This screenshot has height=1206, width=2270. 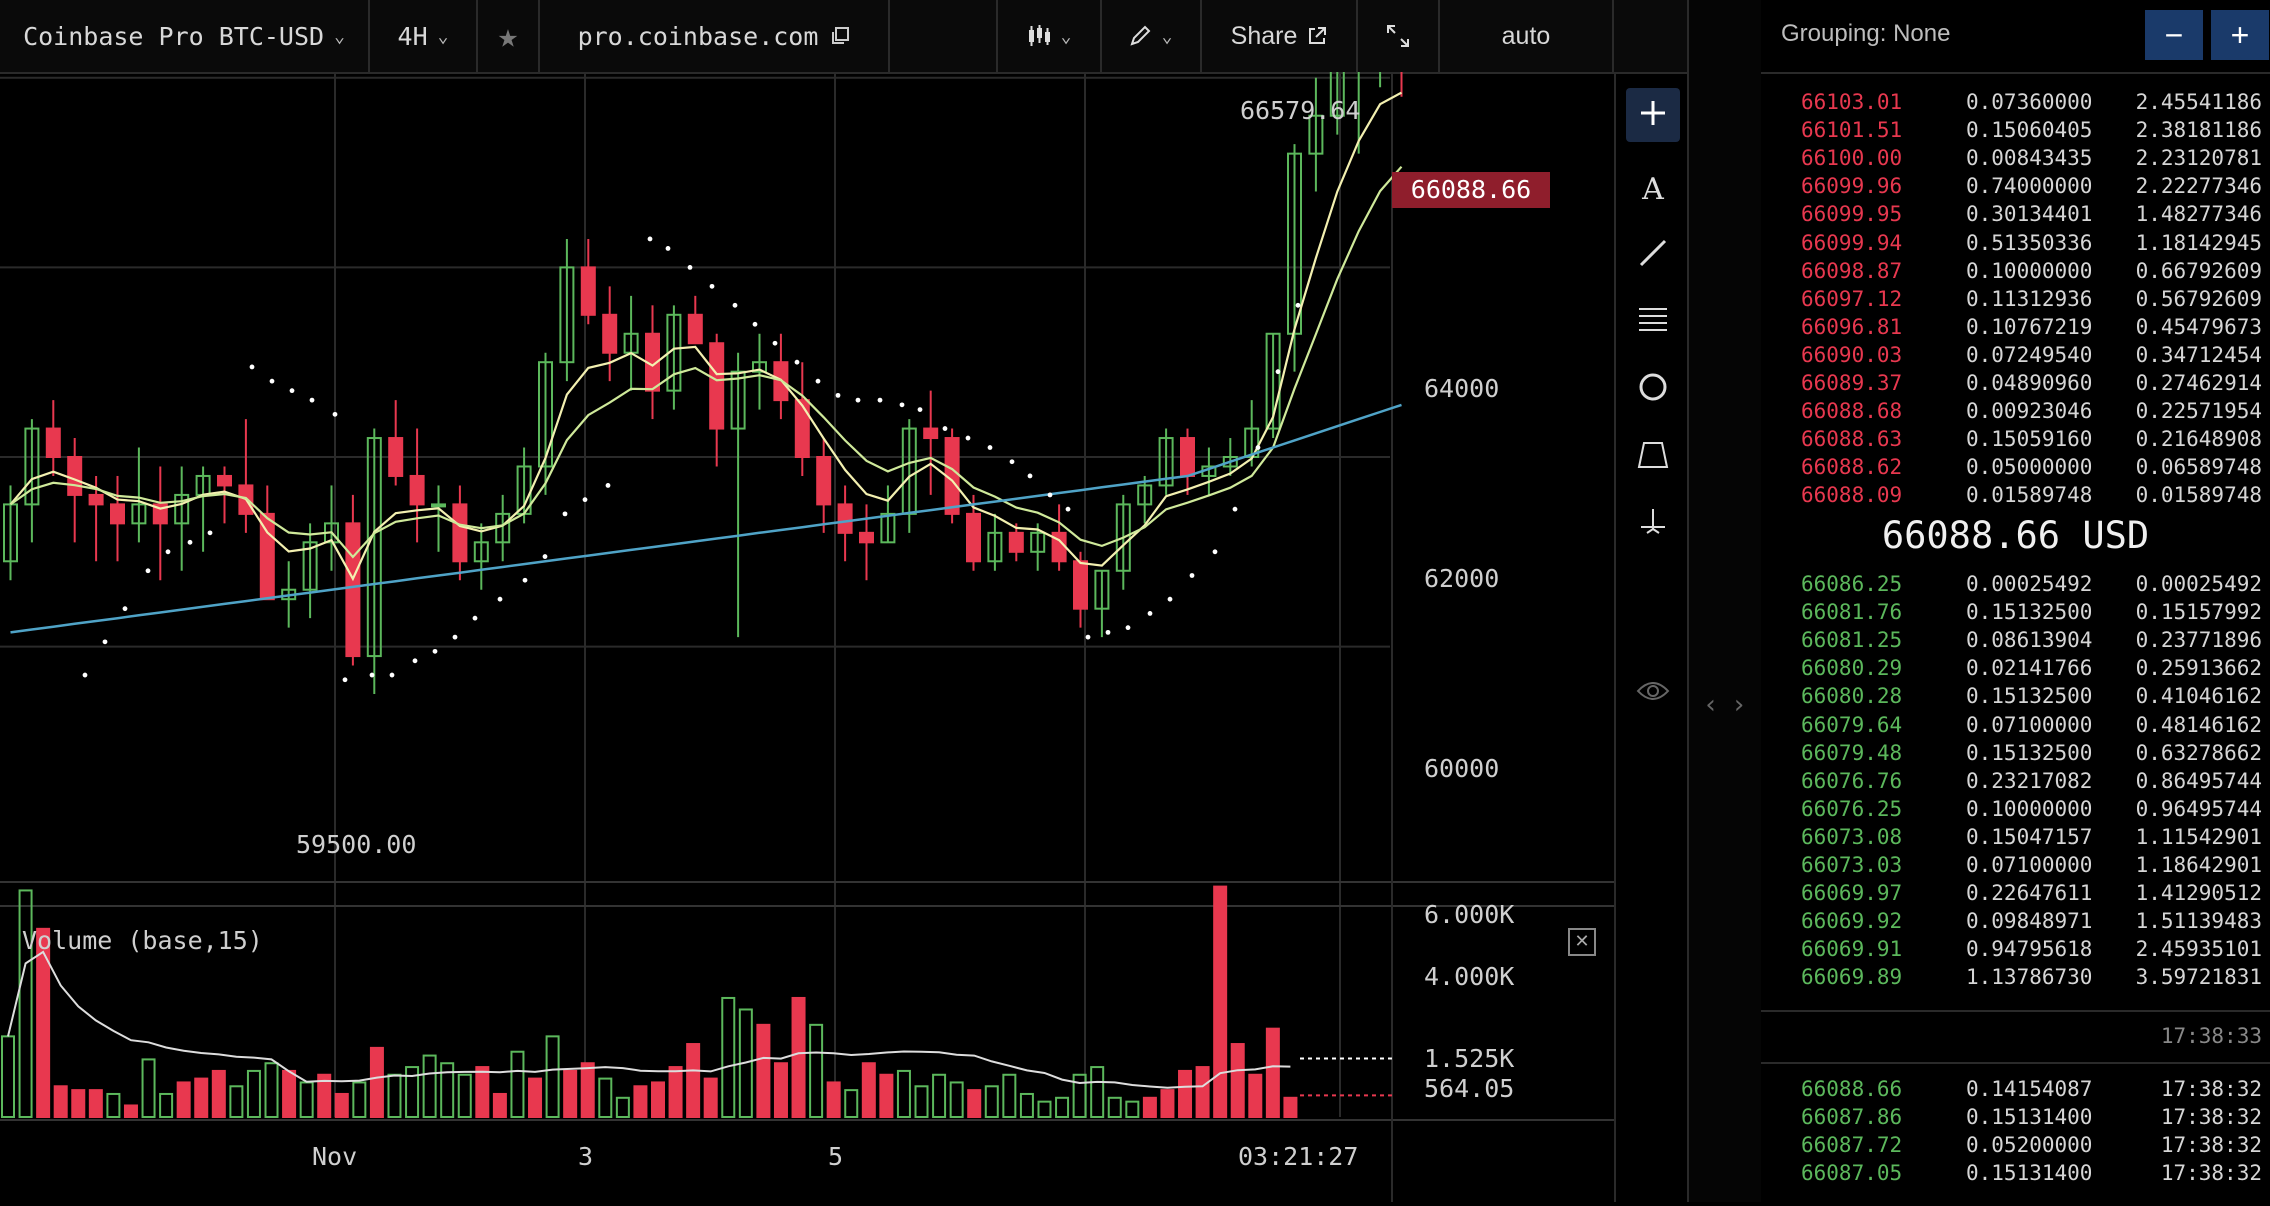 I want to click on ask-row: 66096.81 0.10767219 0.45479673, so click(x=2015, y=329).